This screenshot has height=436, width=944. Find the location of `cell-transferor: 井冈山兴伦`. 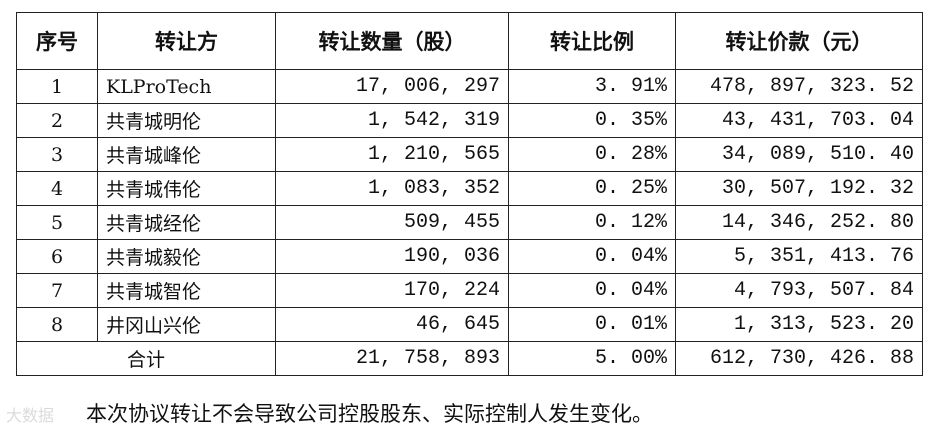

cell-transferor: 井冈山兴伦 is located at coordinates (186, 324).